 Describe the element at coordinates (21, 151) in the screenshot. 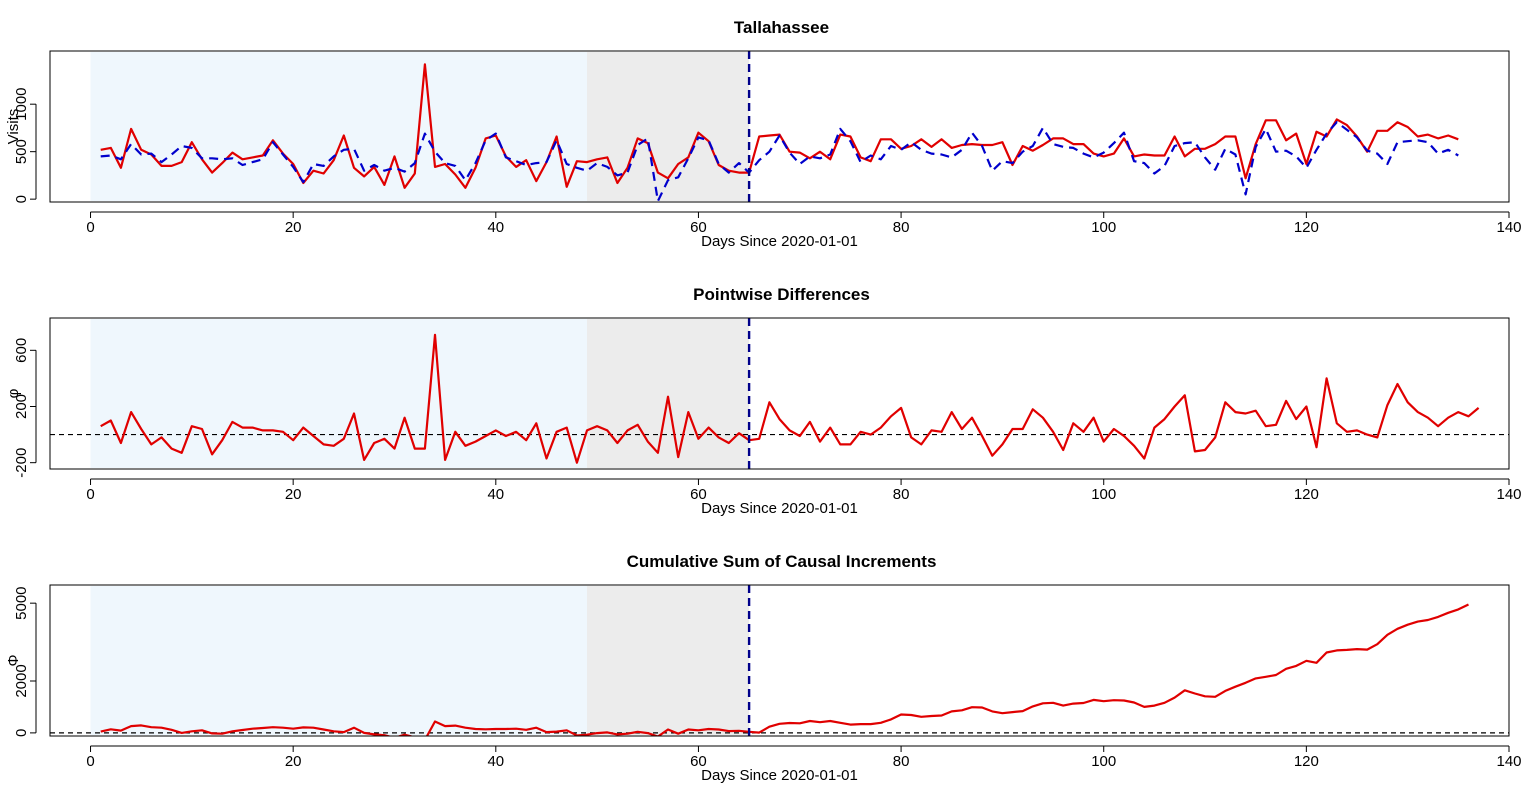

I see `y-tick-label: 500` at that location.